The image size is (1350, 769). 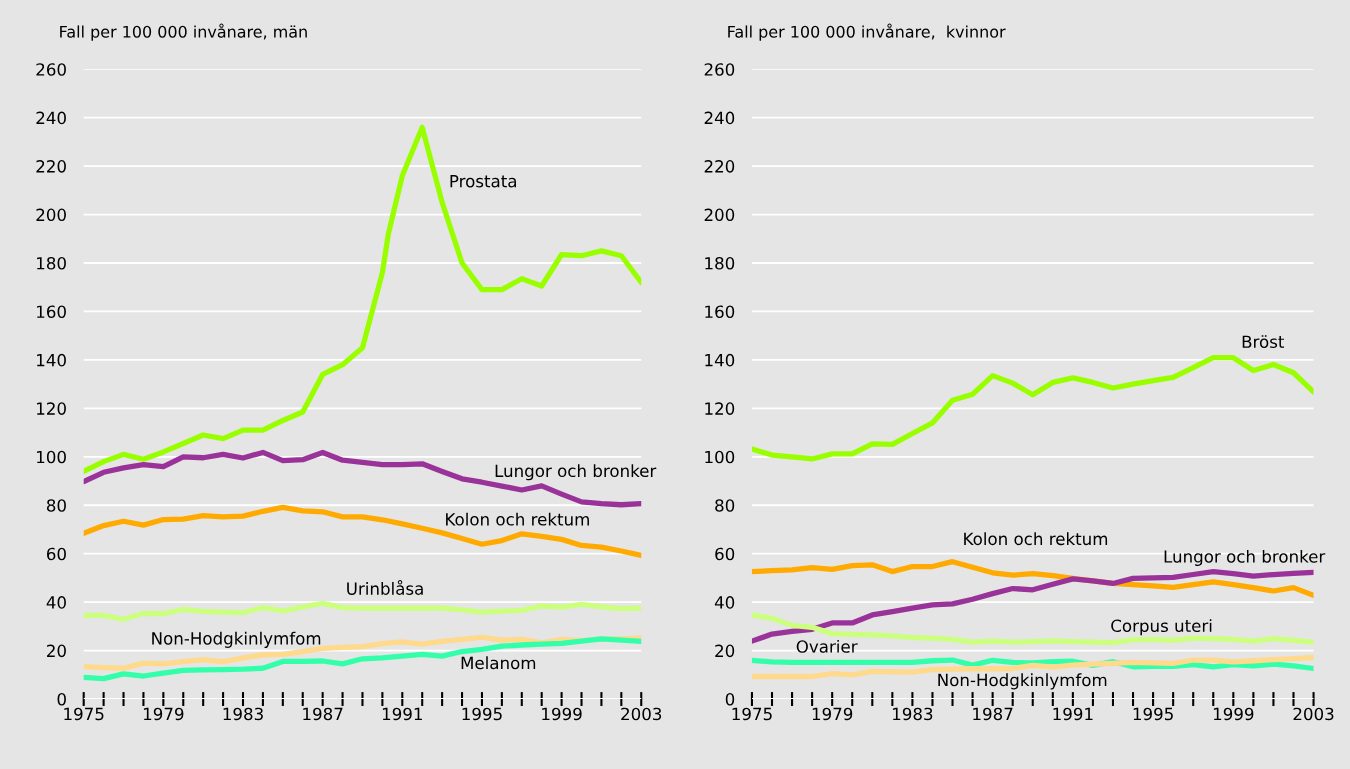 What do you see at coordinates (1161, 627) in the screenshot?
I see `series-label: Corpus uteri` at bounding box center [1161, 627].